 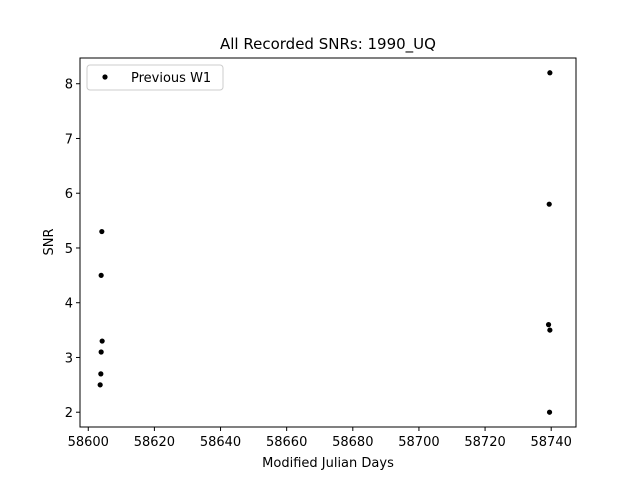 What do you see at coordinates (88, 442) in the screenshot?
I see `x-tick-label: 58600` at bounding box center [88, 442].